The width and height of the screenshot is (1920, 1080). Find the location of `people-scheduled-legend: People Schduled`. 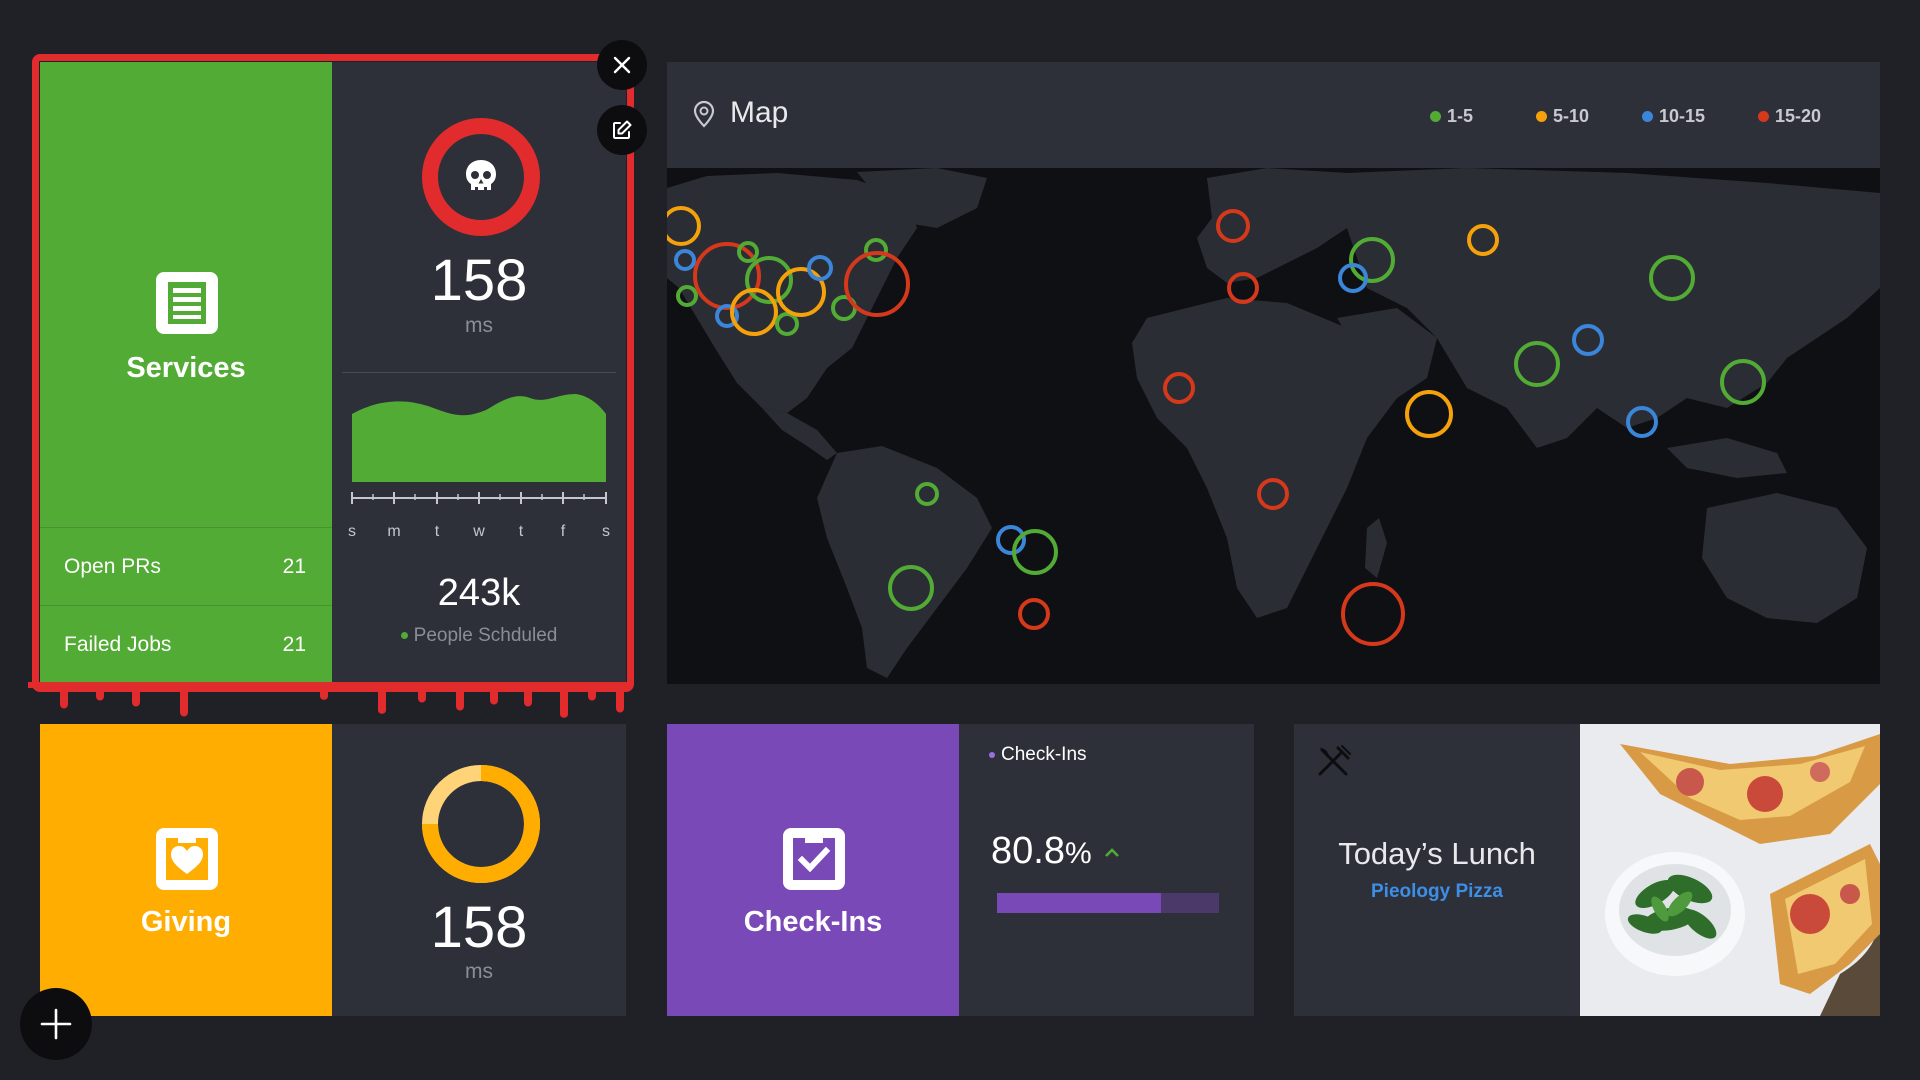

people-scheduled-legend: People Schduled is located at coordinates (479, 636).